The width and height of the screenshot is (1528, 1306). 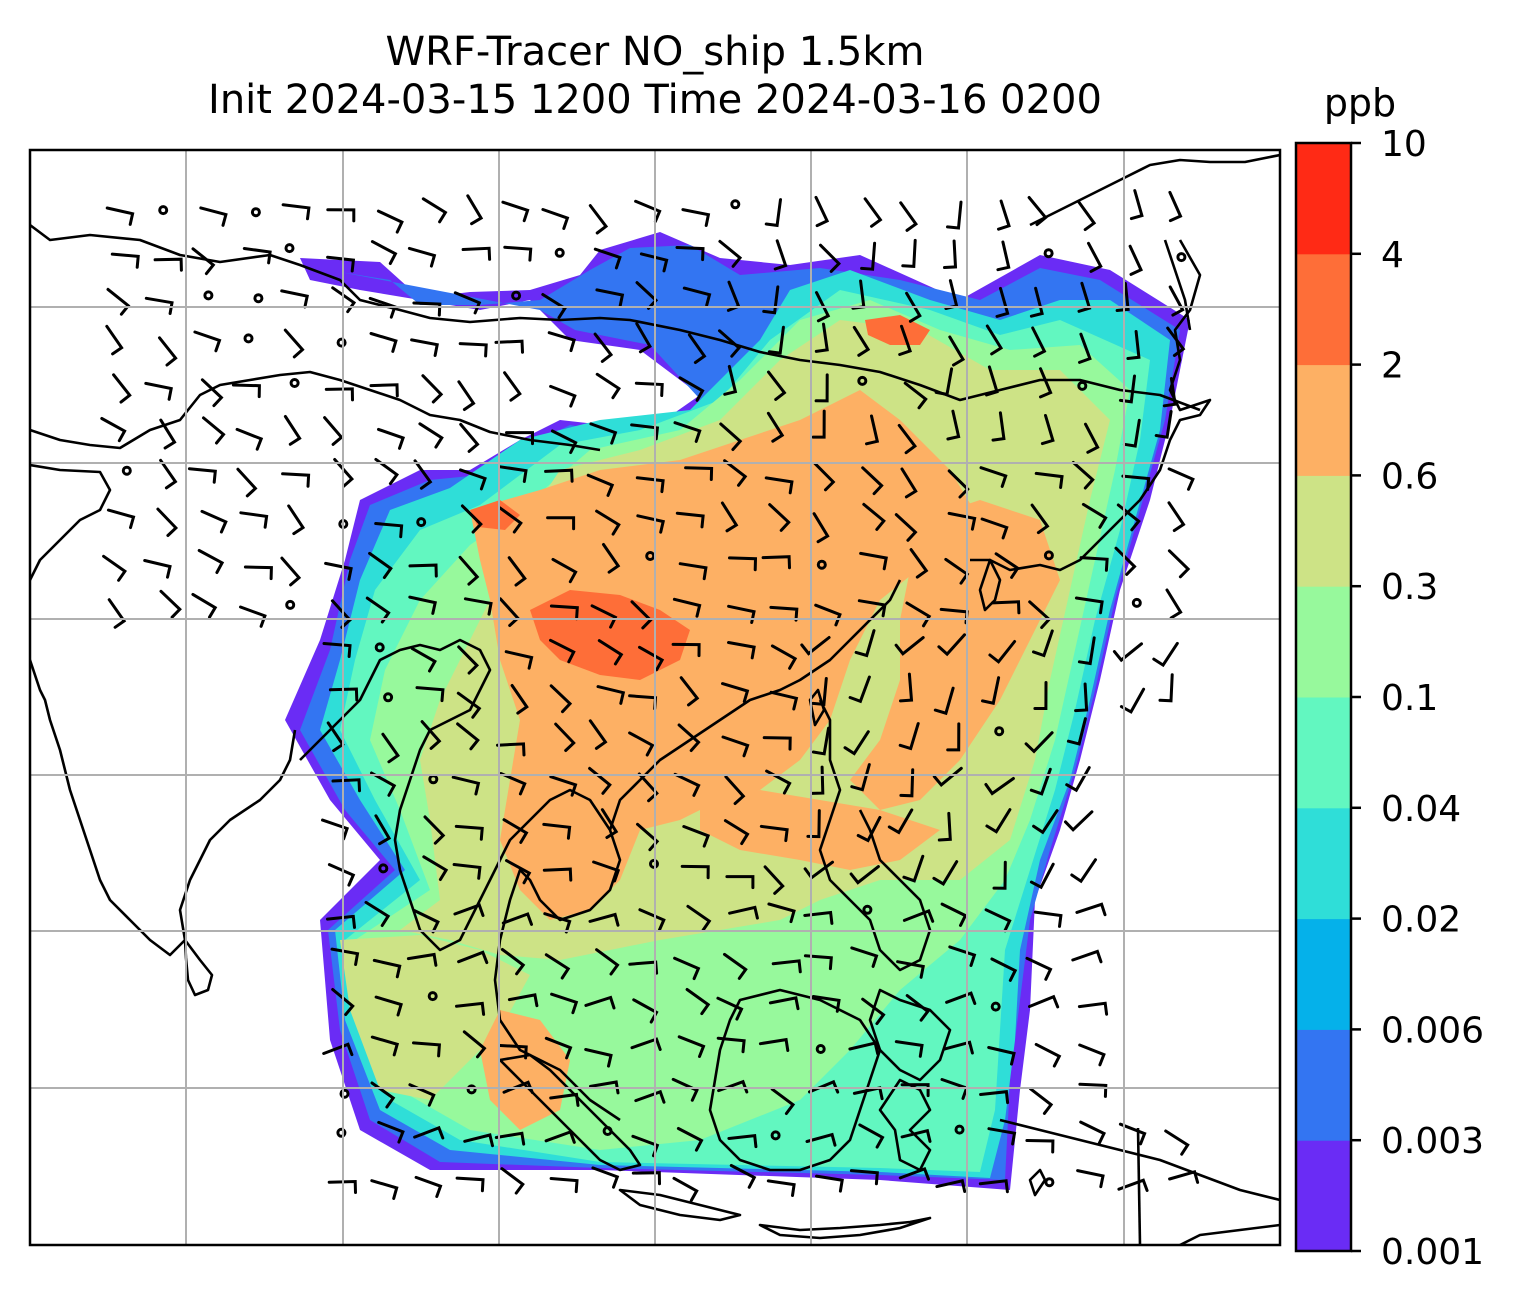 What do you see at coordinates (990, 585) in the screenshot?
I see `coast-taiwan` at bounding box center [990, 585].